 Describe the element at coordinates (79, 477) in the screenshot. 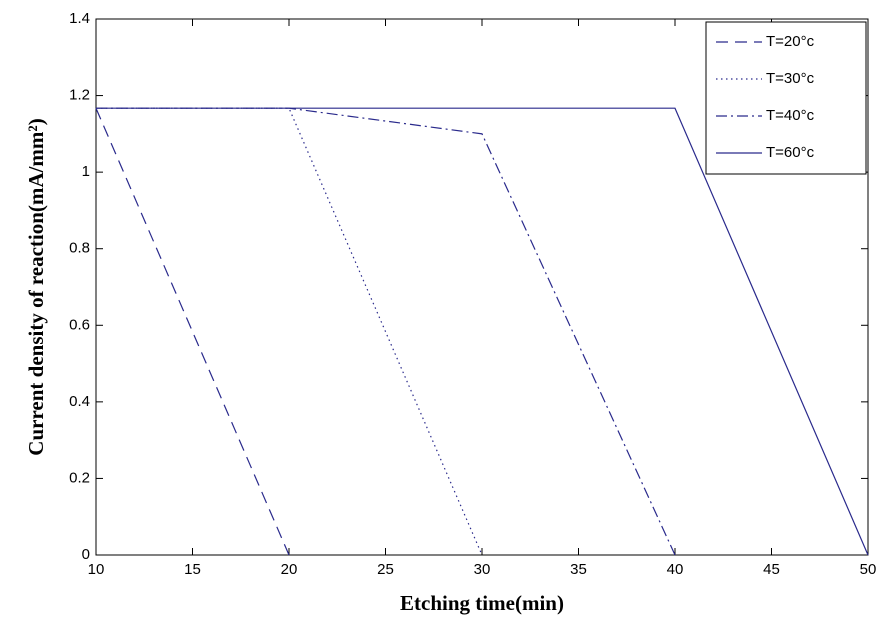

I see `y-tick-label: 0.2` at that location.